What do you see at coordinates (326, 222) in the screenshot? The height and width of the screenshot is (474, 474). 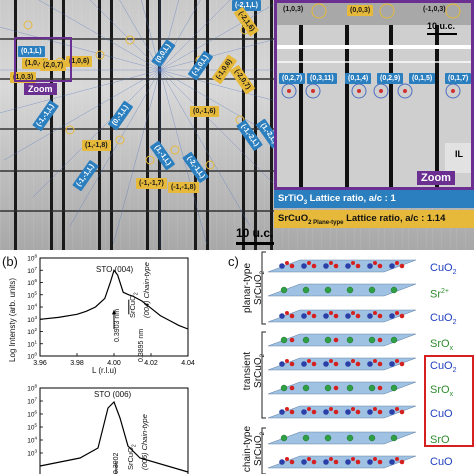 I see `legend-gold-sub: 2 Plane-type` at bounding box center [326, 222].